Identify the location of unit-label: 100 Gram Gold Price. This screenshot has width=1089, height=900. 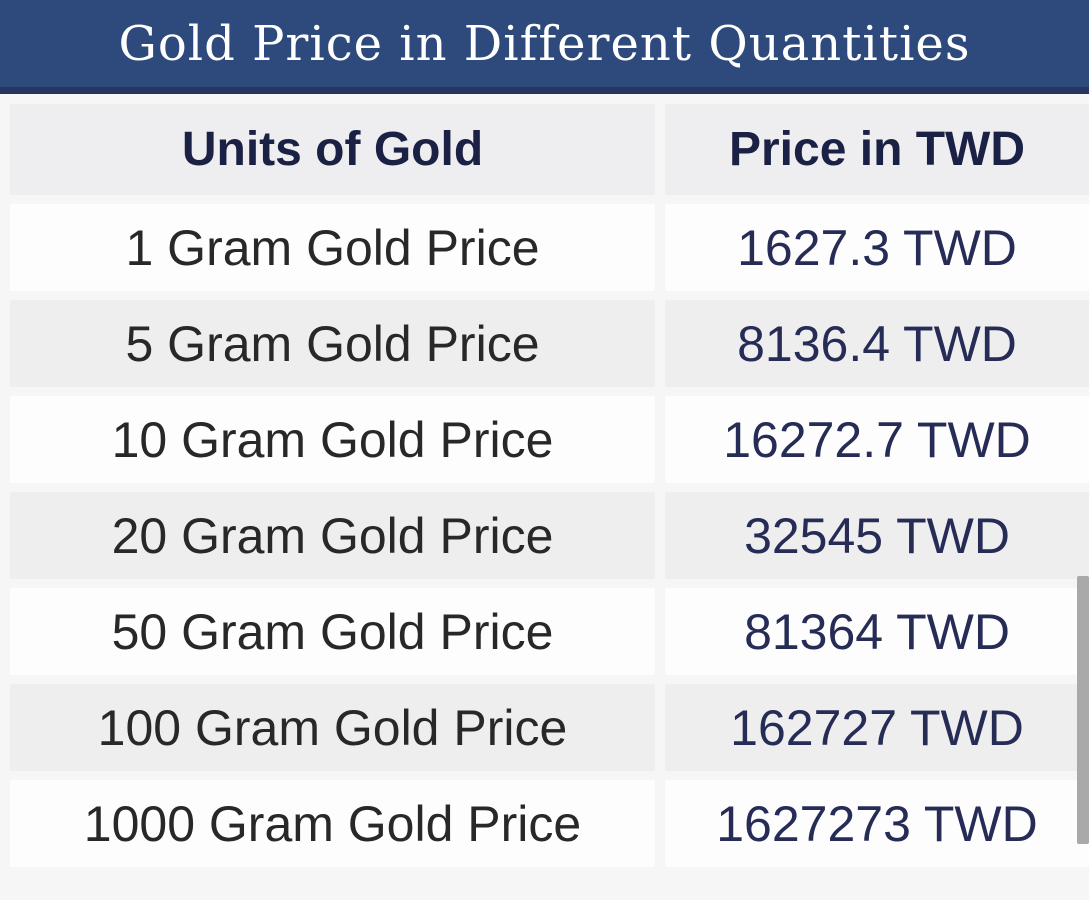
(332, 727).